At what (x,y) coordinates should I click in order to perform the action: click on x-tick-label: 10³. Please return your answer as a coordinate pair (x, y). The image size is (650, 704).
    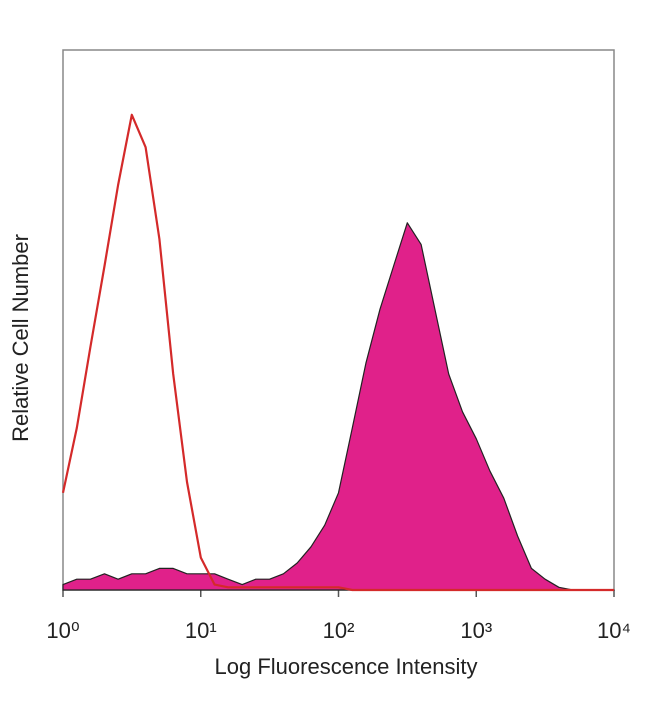
    Looking at the image, I should click on (476, 630).